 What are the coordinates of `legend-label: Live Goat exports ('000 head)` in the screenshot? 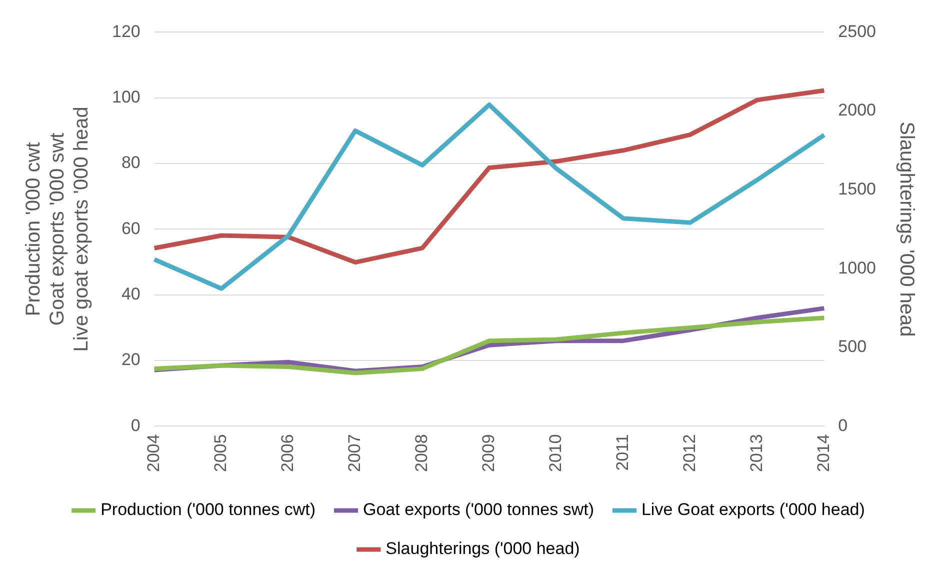 It's located at (753, 510).